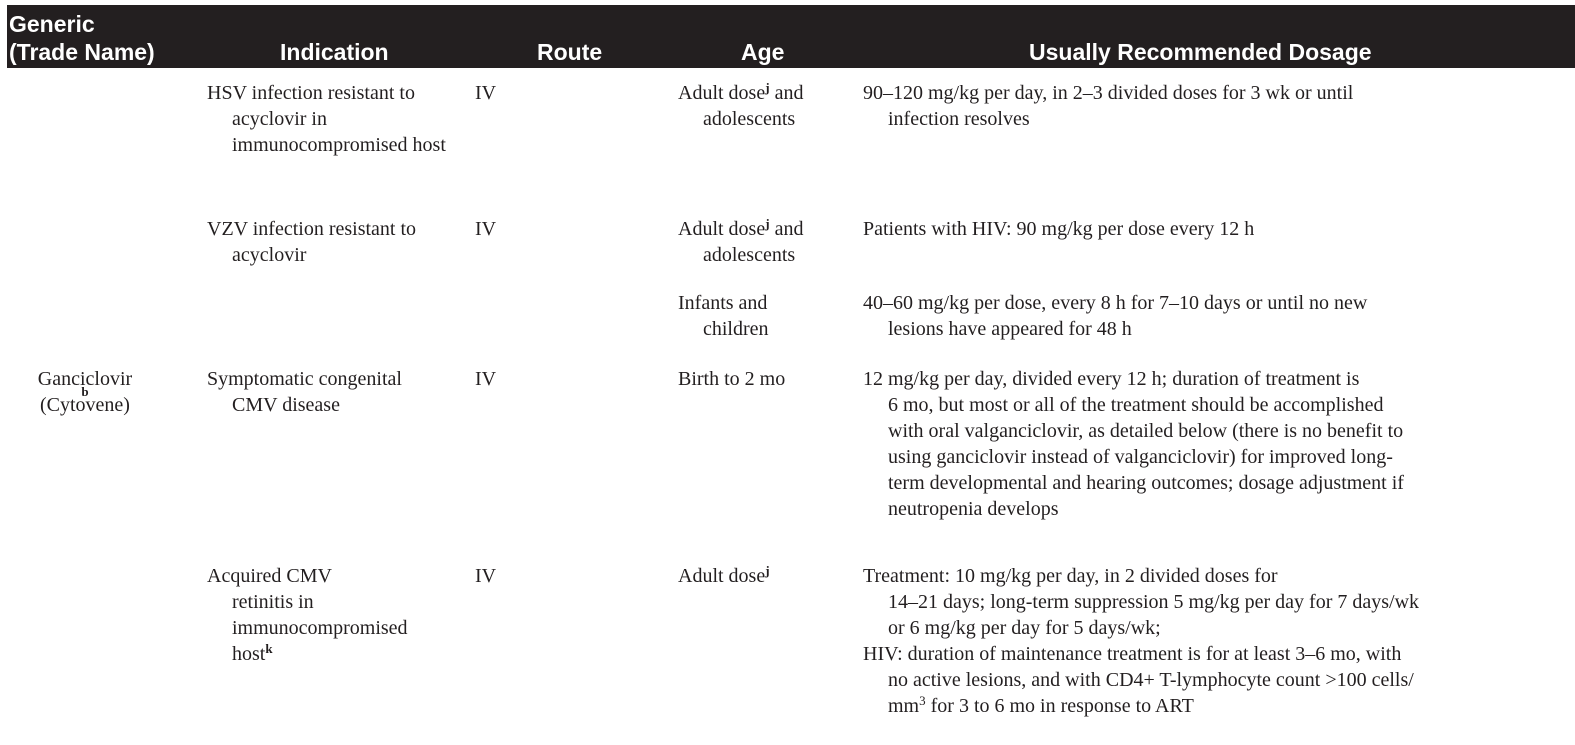 The width and height of the screenshot is (1575, 745). What do you see at coordinates (486, 379) in the screenshot?
I see `row4-route: IV` at bounding box center [486, 379].